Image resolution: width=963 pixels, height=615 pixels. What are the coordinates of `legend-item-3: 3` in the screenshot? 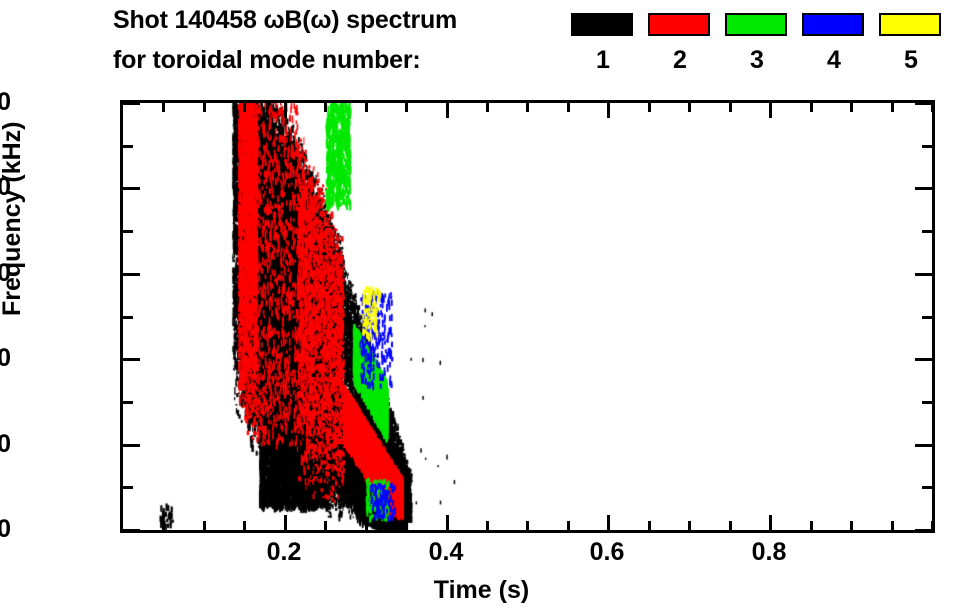 It's located at (757, 43).